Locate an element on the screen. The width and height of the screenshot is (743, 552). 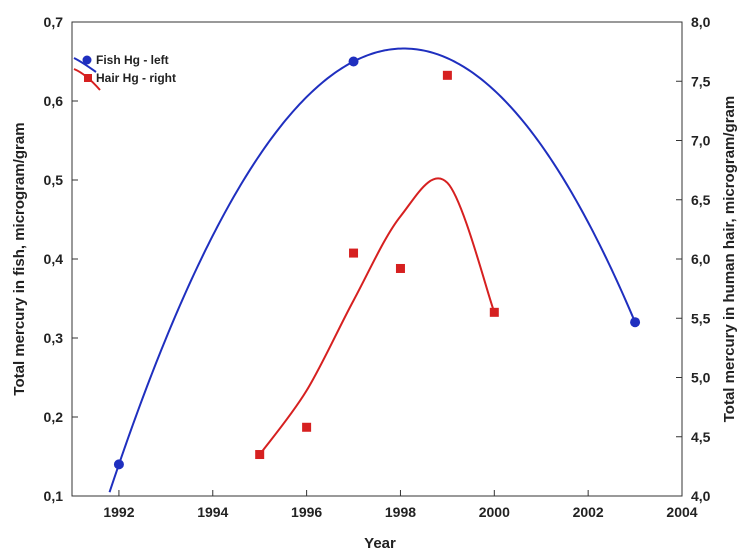
right-y-tick-label: 8,0 is located at coordinates (701, 22).